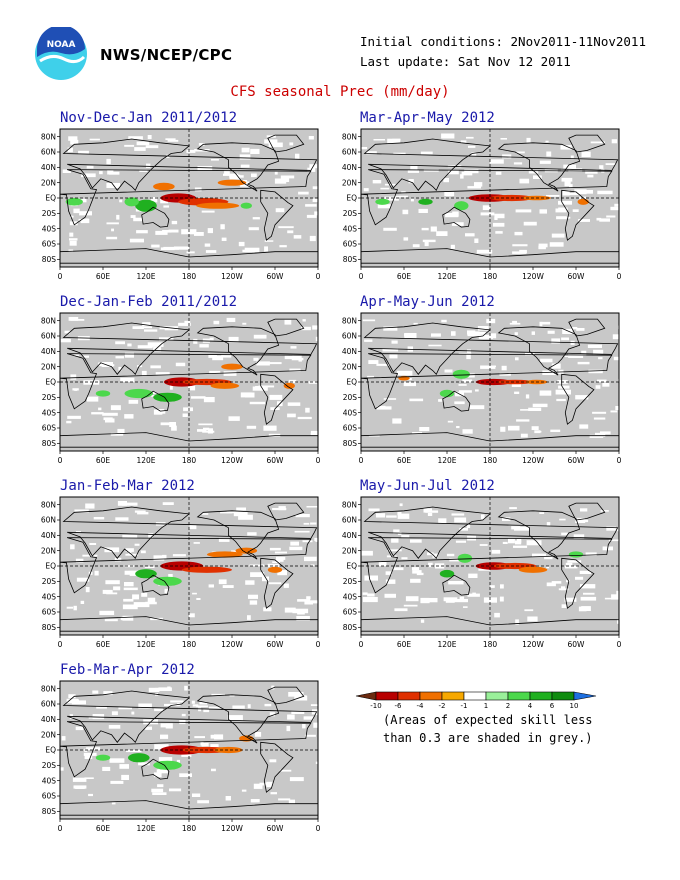  Describe the element at coordinates (149, 118) in the screenshot. I see `panel-title-ndj: Nov-Dec-Jan 2011/2012` at that location.